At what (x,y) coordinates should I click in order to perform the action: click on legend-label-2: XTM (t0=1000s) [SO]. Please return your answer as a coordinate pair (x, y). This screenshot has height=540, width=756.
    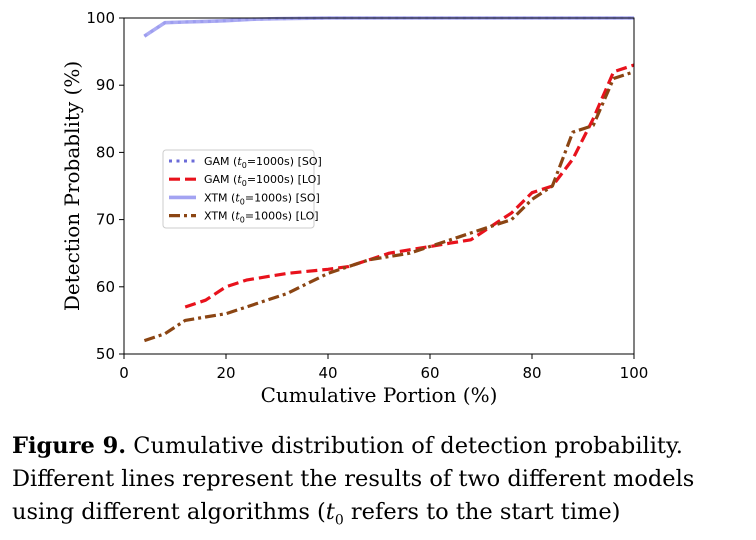
    Looking at the image, I should click on (262, 198).